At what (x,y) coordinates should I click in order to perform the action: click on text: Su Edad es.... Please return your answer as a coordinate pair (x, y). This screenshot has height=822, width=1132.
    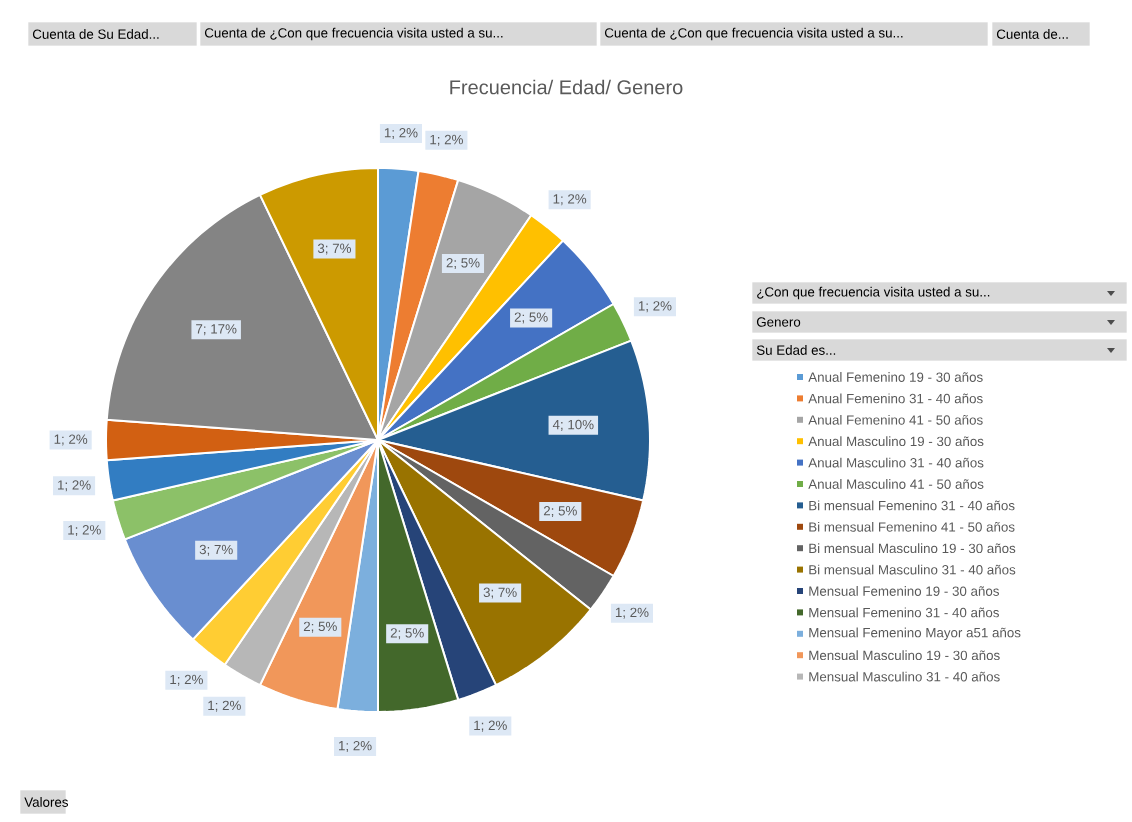
    Looking at the image, I should click on (796, 350).